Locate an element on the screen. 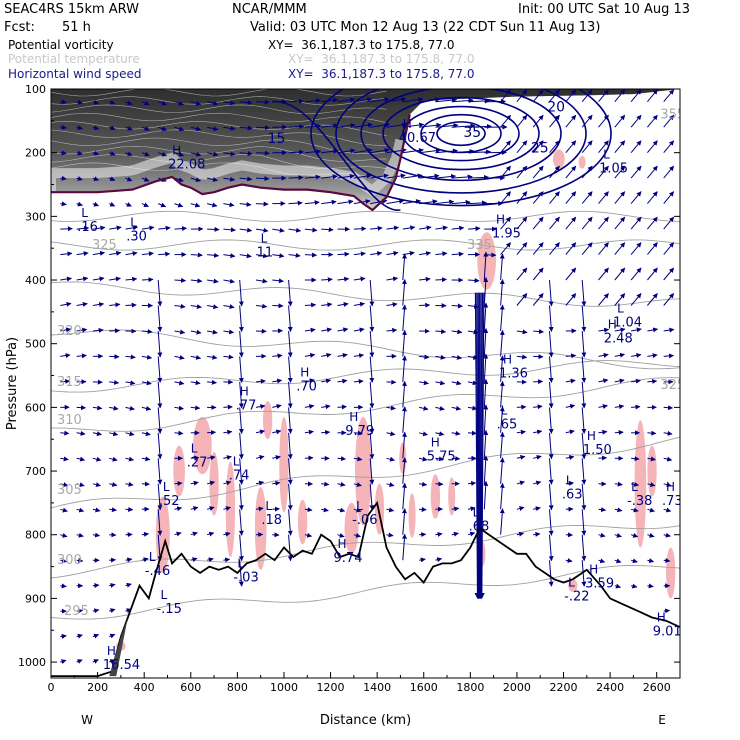 The image size is (740, 740). extremum-value: -.38 is located at coordinates (639, 501).